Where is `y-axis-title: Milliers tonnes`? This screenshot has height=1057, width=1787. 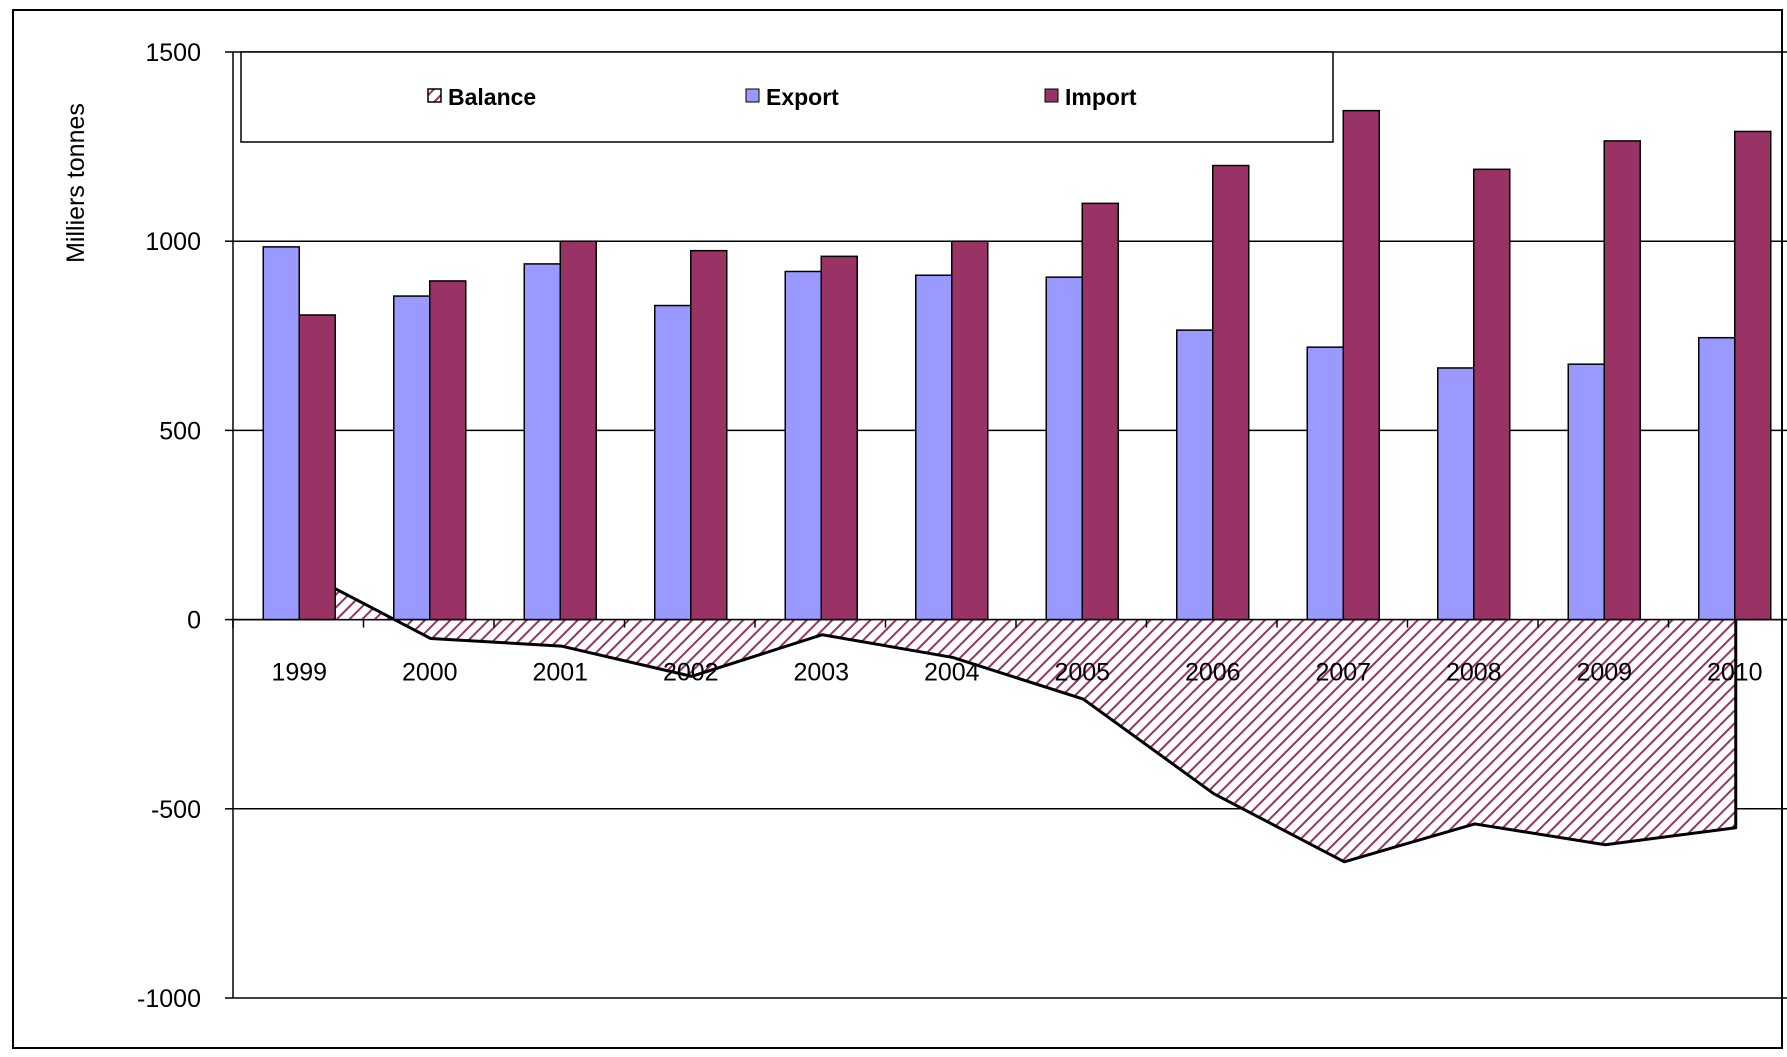
y-axis-title: Milliers tonnes is located at coordinates (76, 183).